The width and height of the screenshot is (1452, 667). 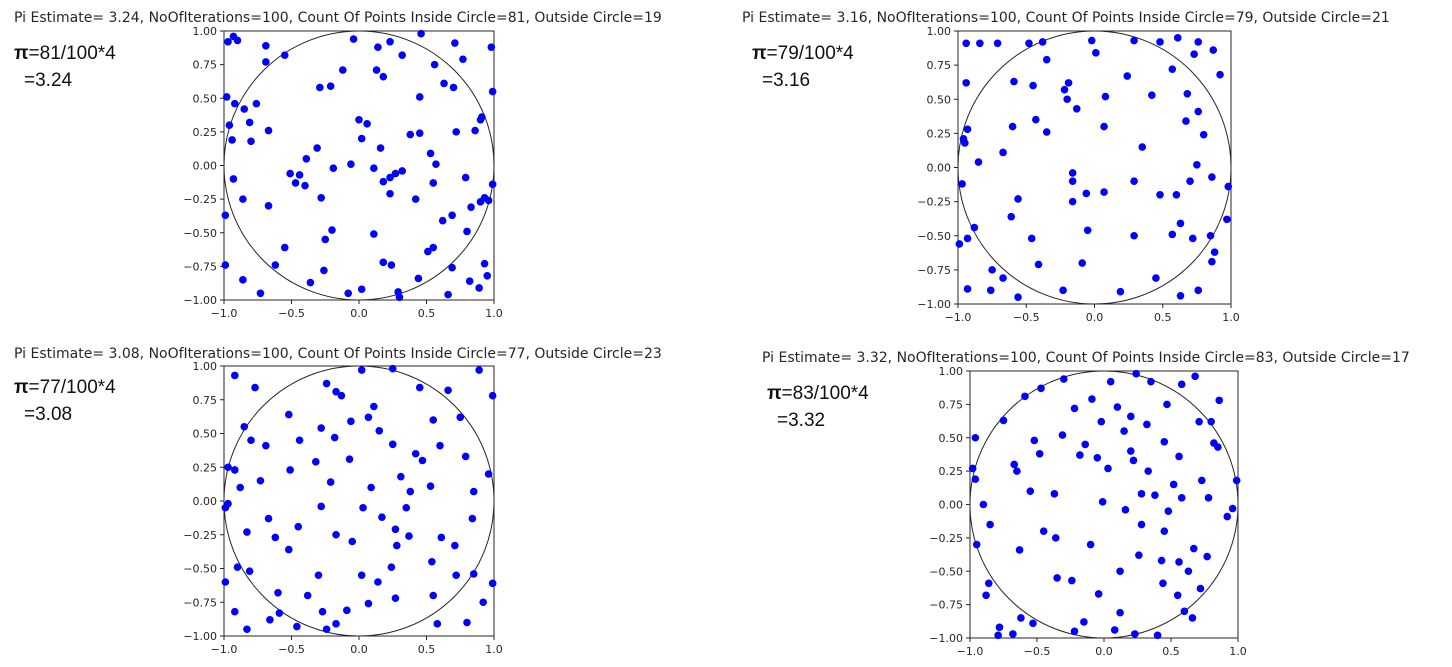 I want to click on x-tick-label: −0.5, so click(x=1037, y=651).